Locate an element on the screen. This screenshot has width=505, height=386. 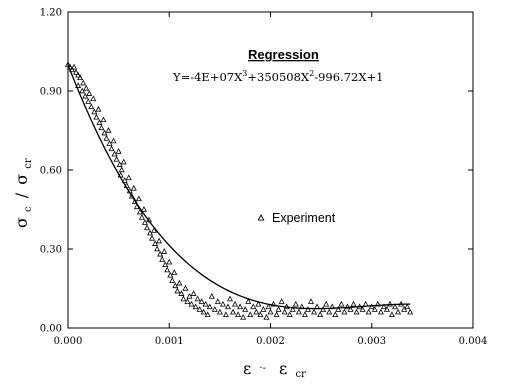
annotation-heading: Regression is located at coordinates (283, 54).